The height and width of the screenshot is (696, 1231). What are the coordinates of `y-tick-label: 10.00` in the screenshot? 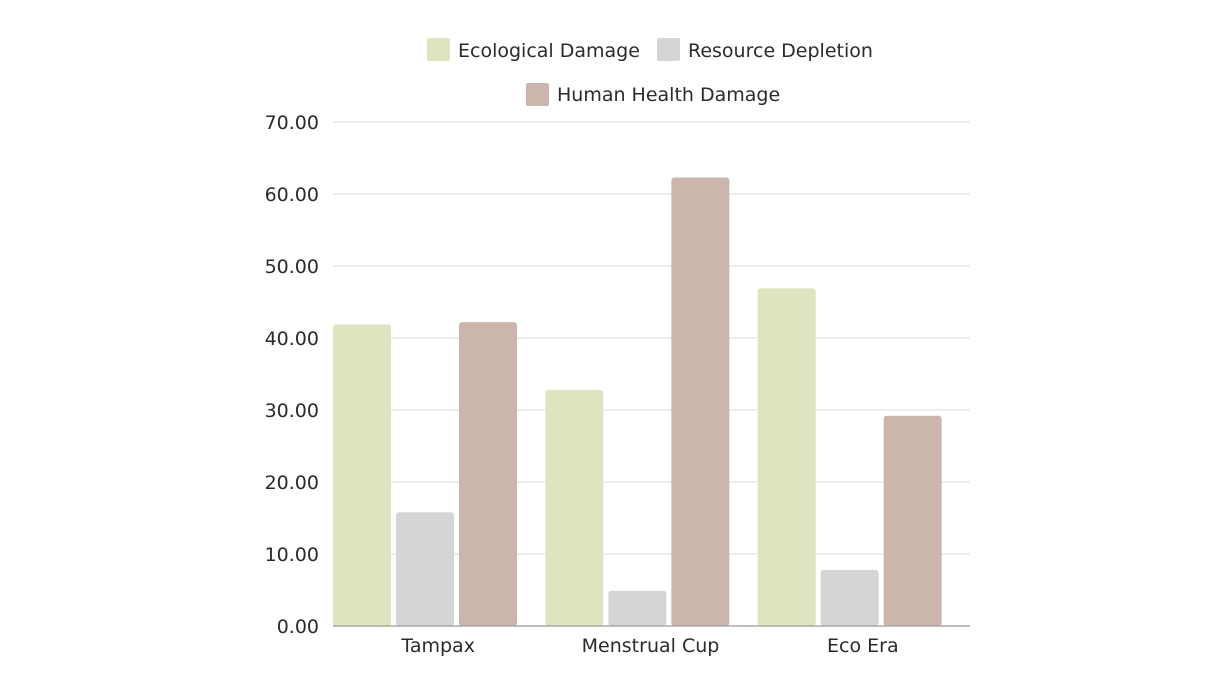 It's located at (292, 555).